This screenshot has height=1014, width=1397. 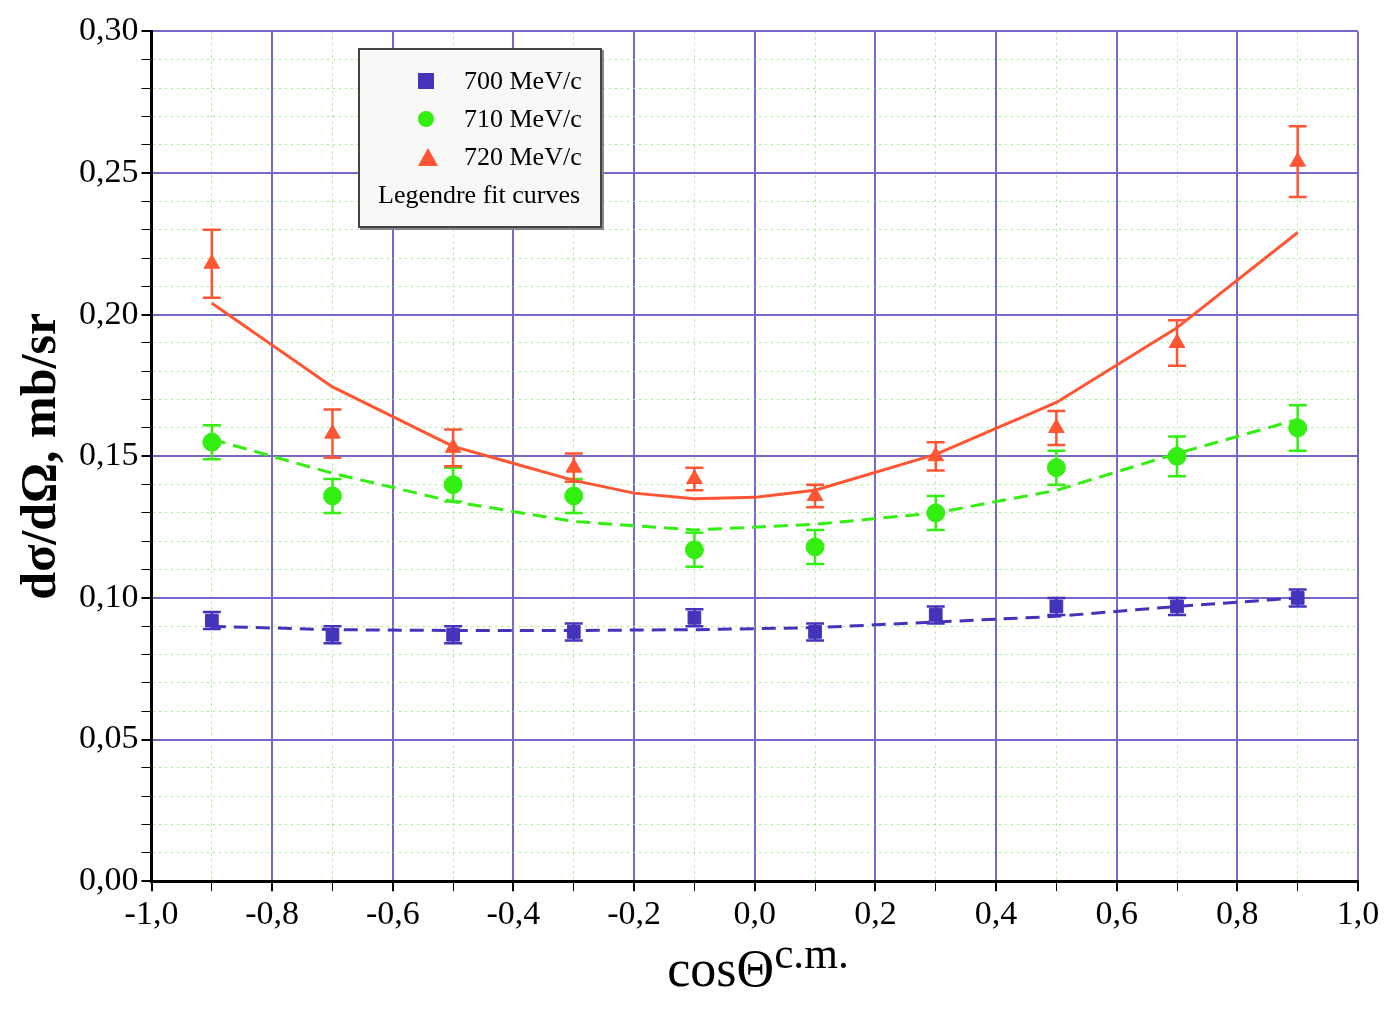 What do you see at coordinates (109, 29) in the screenshot?
I see `y-tick-label: 0,30` at bounding box center [109, 29].